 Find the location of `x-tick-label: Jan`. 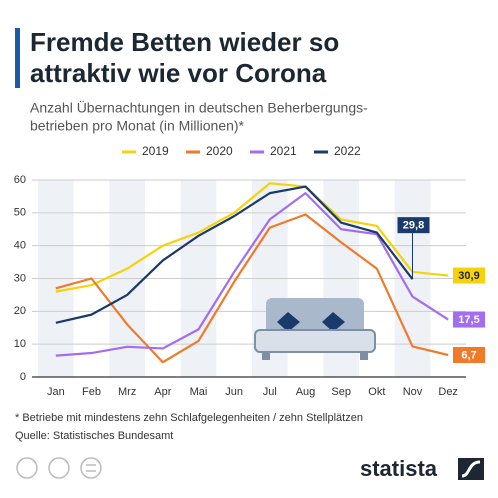

x-tick-label: Jan is located at coordinates (56, 392).